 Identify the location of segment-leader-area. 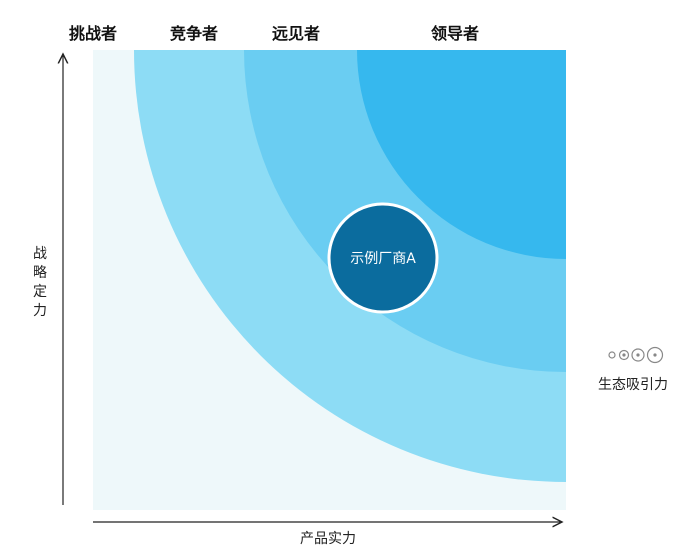
(461, 154).